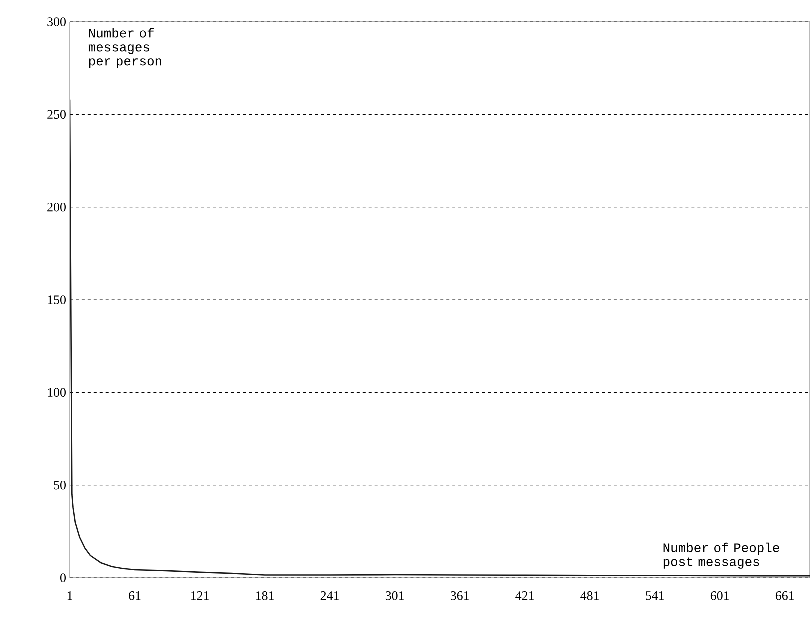 This screenshot has height=622, width=810. What do you see at coordinates (57, 207) in the screenshot?
I see `y-tick-label: 200` at bounding box center [57, 207].